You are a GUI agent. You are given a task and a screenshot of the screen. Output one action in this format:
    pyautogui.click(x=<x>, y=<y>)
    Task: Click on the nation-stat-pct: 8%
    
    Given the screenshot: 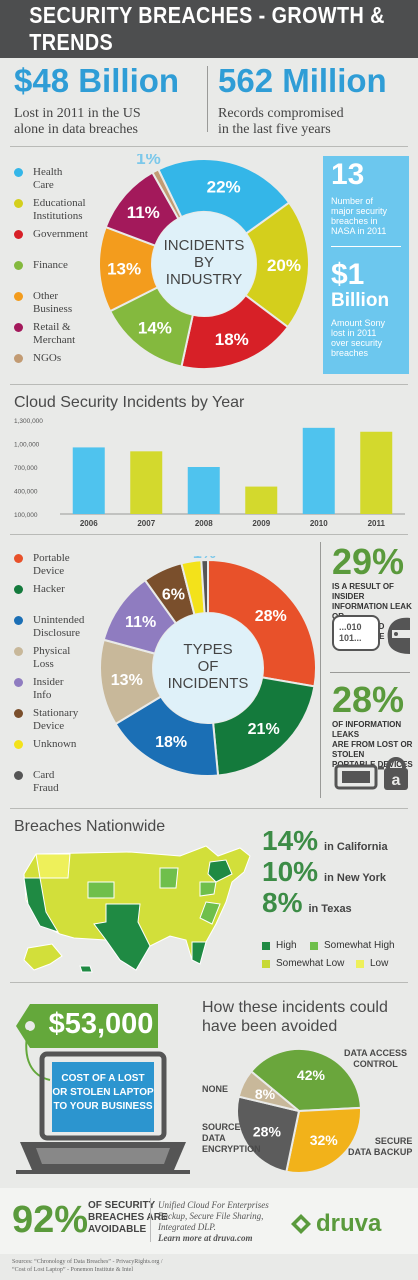 What is the action you would take?
    pyautogui.click(x=282, y=902)
    